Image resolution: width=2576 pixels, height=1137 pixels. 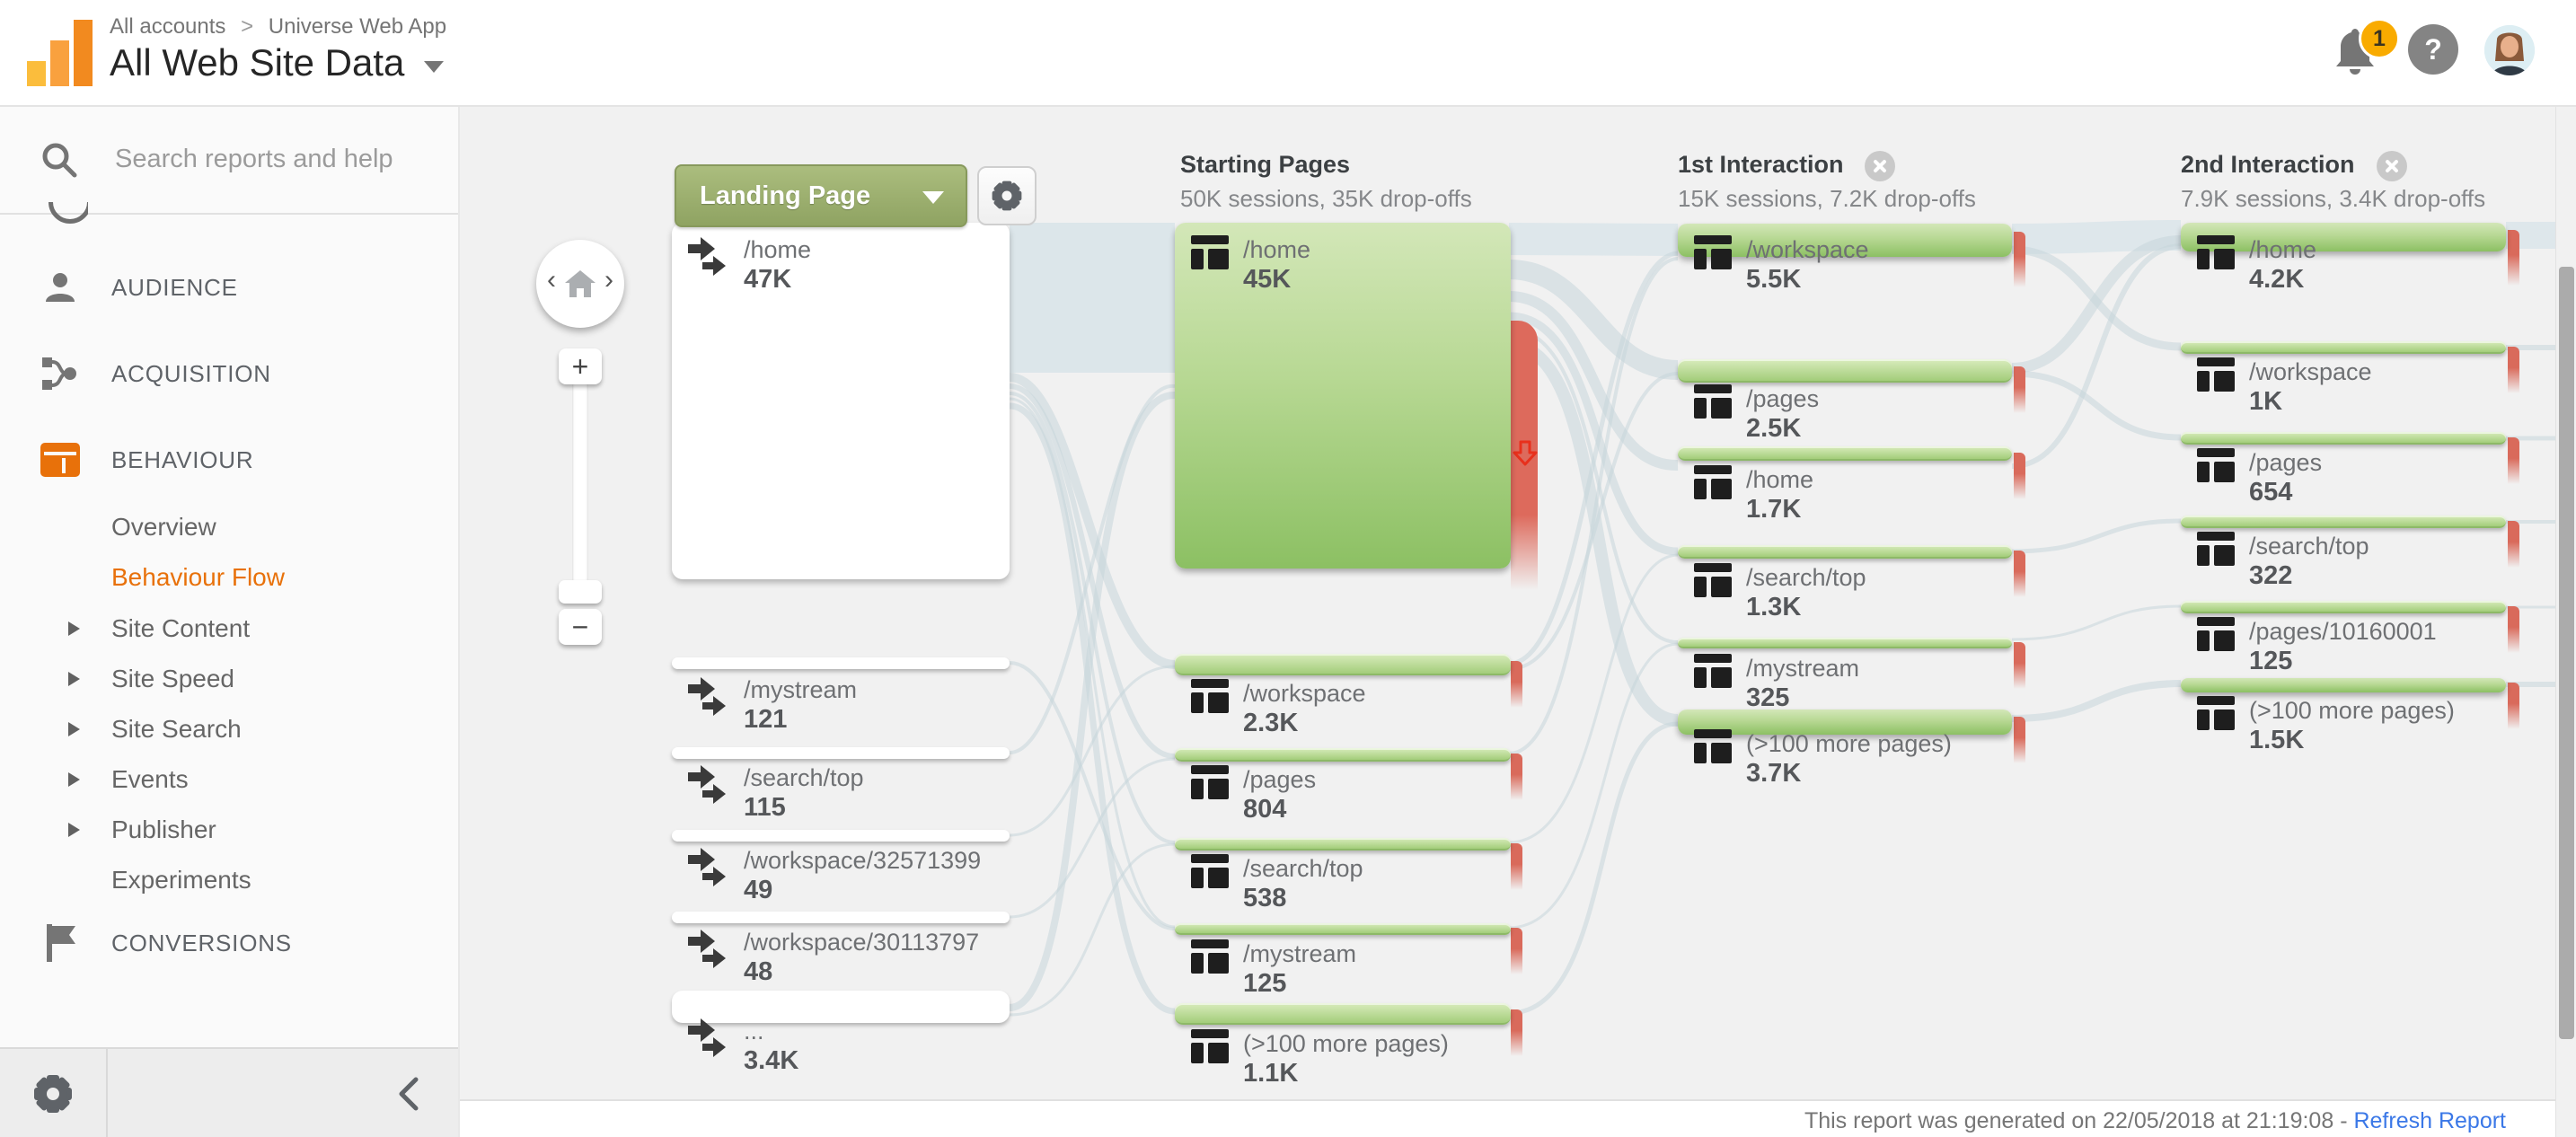 What do you see at coordinates (1007, 195) in the screenshot?
I see `flow-settings-button` at bounding box center [1007, 195].